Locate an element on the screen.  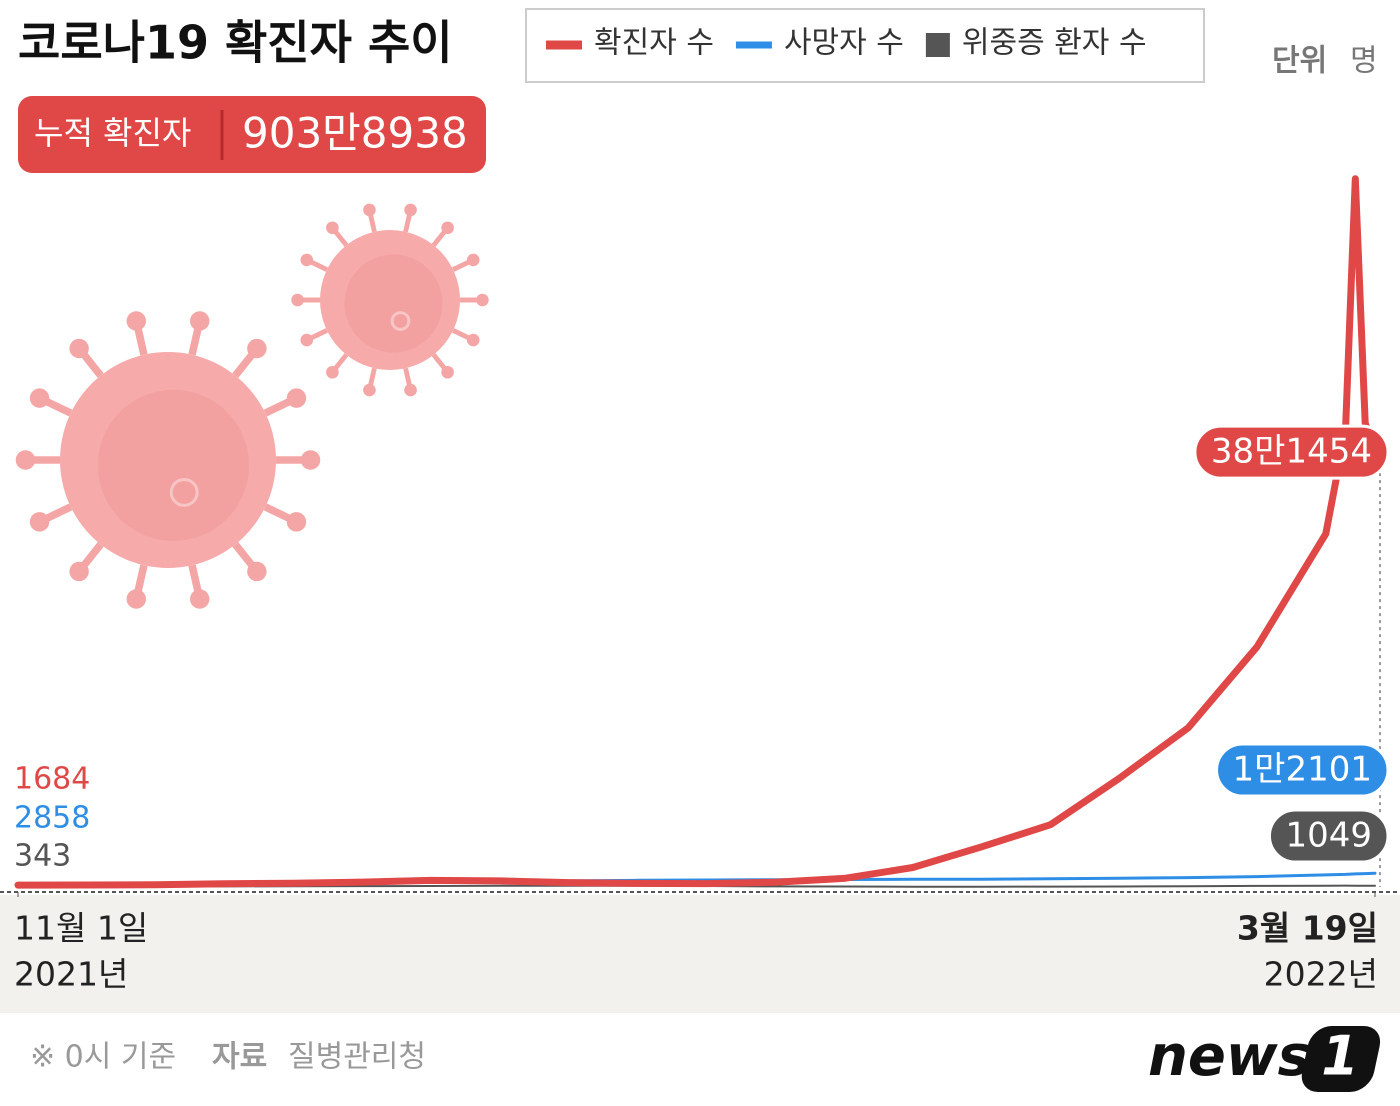
legend-label: 사망자 수 is located at coordinates (844, 43).